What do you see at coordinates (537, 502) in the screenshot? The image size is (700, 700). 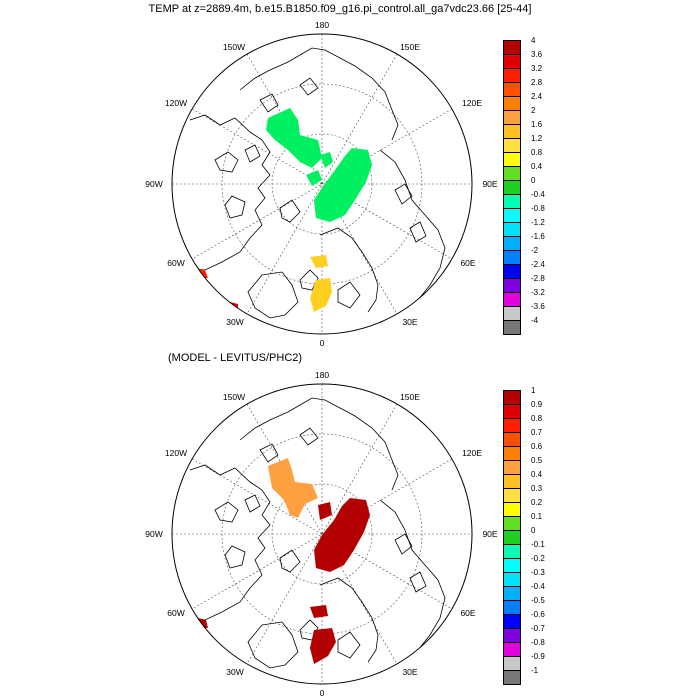 I see `colorbar-label: 0.2` at bounding box center [537, 502].